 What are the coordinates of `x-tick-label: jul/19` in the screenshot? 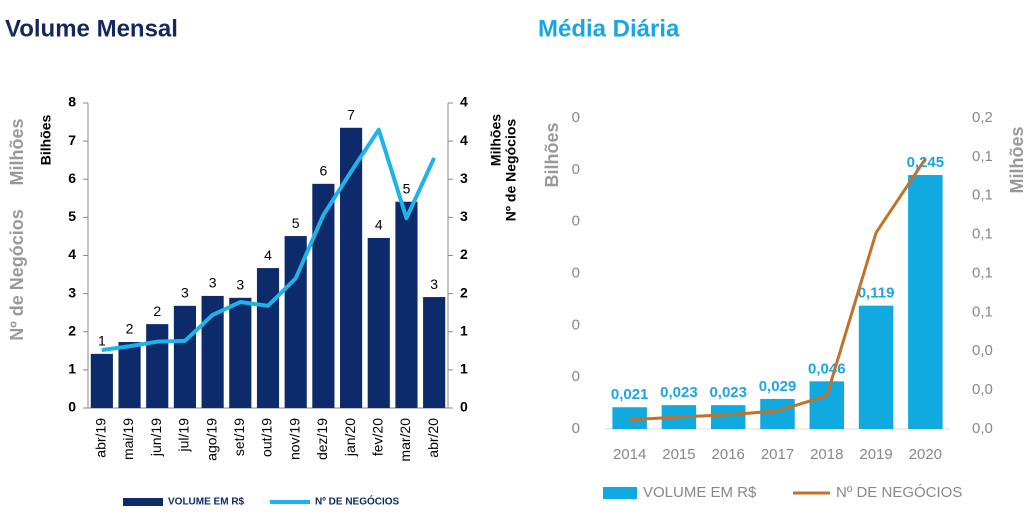 It's located at (184, 435).